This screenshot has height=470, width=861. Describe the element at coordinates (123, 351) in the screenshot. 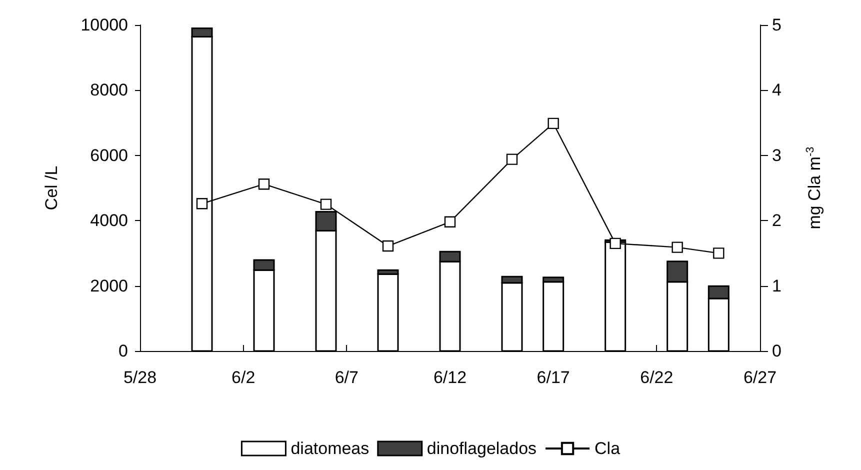

I see `y-tick-label: 0` at that location.